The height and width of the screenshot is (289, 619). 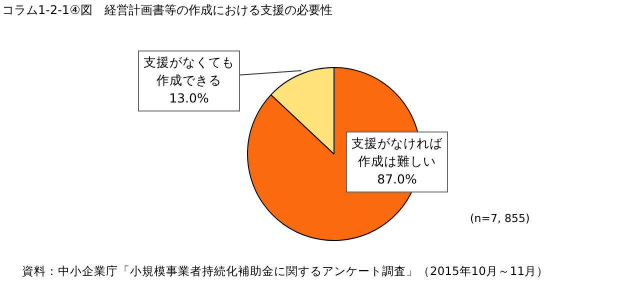 I want to click on chart-title: コラム1-2-1④図 経営計画書等の作成における支援の必要性, so click(x=167, y=10).